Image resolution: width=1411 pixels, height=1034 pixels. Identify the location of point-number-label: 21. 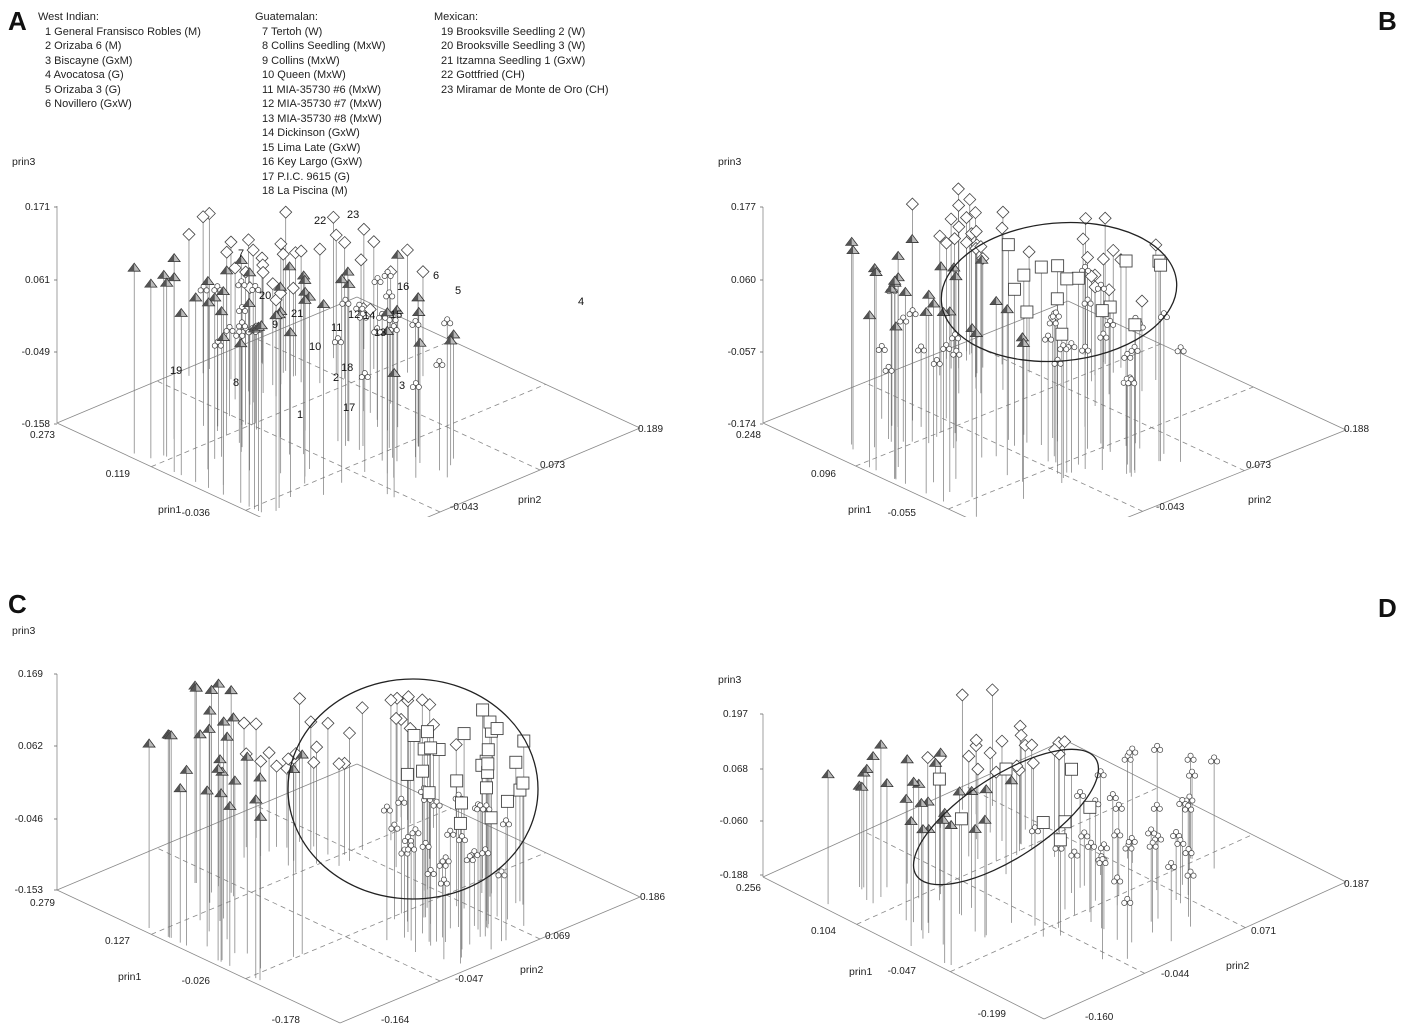
(297, 314).